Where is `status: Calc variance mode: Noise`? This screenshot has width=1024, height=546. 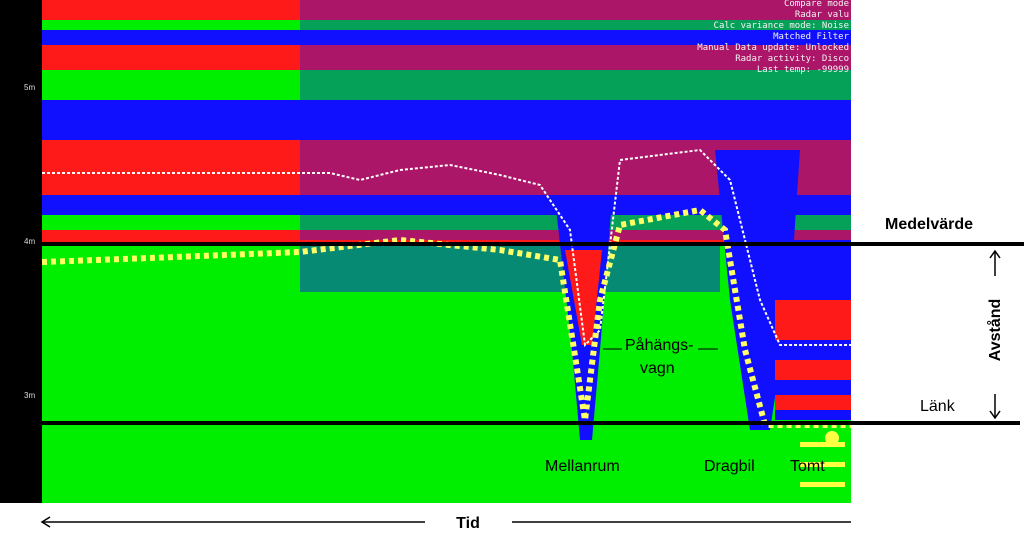
status: Calc variance mode: Noise is located at coordinates (781, 26).